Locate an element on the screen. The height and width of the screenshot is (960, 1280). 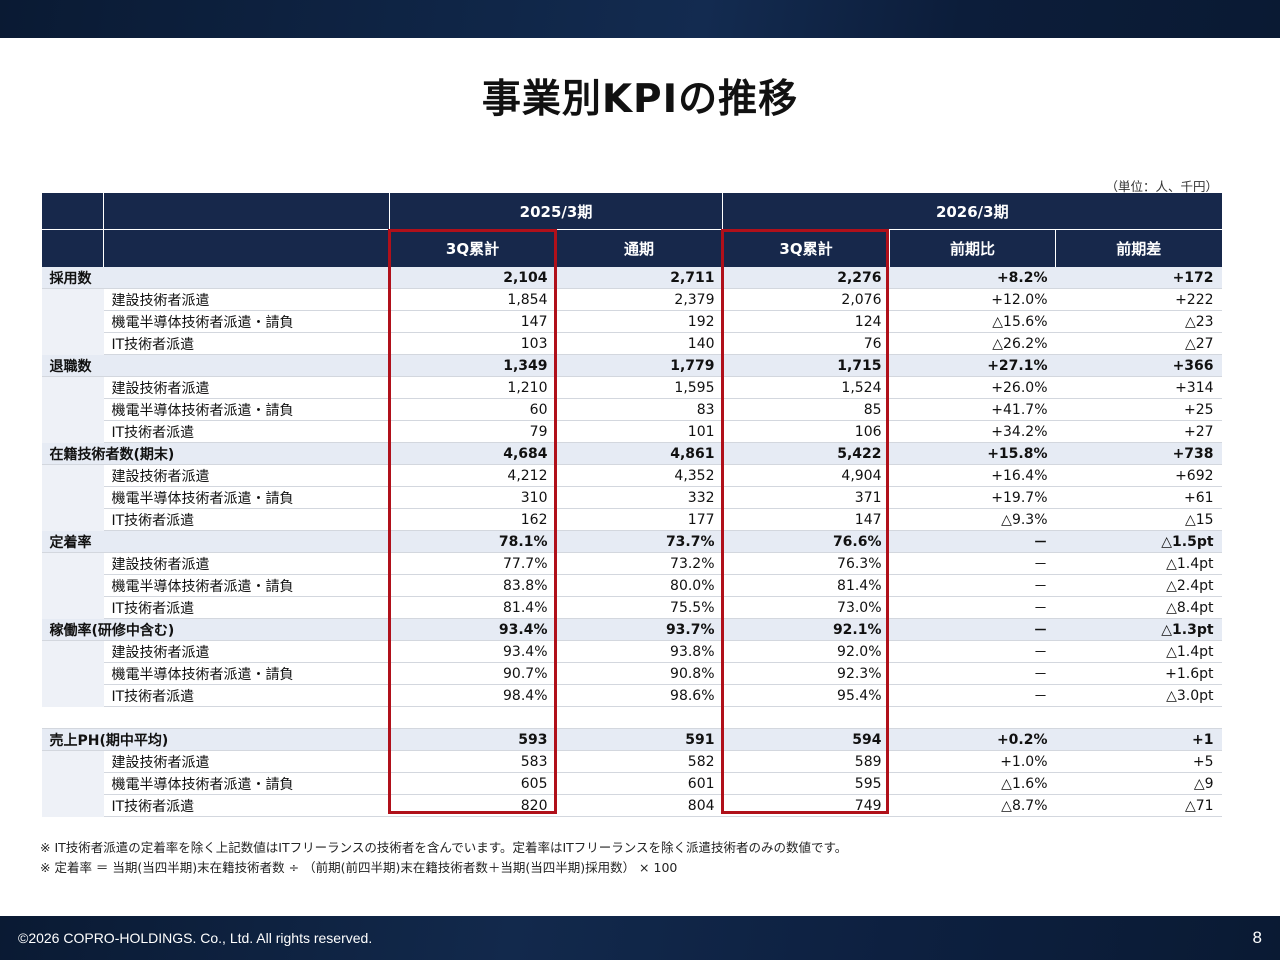
sub-row: IT技術者派遣 79 101 106 +34.2% +27 is located at coordinates (631, 431).